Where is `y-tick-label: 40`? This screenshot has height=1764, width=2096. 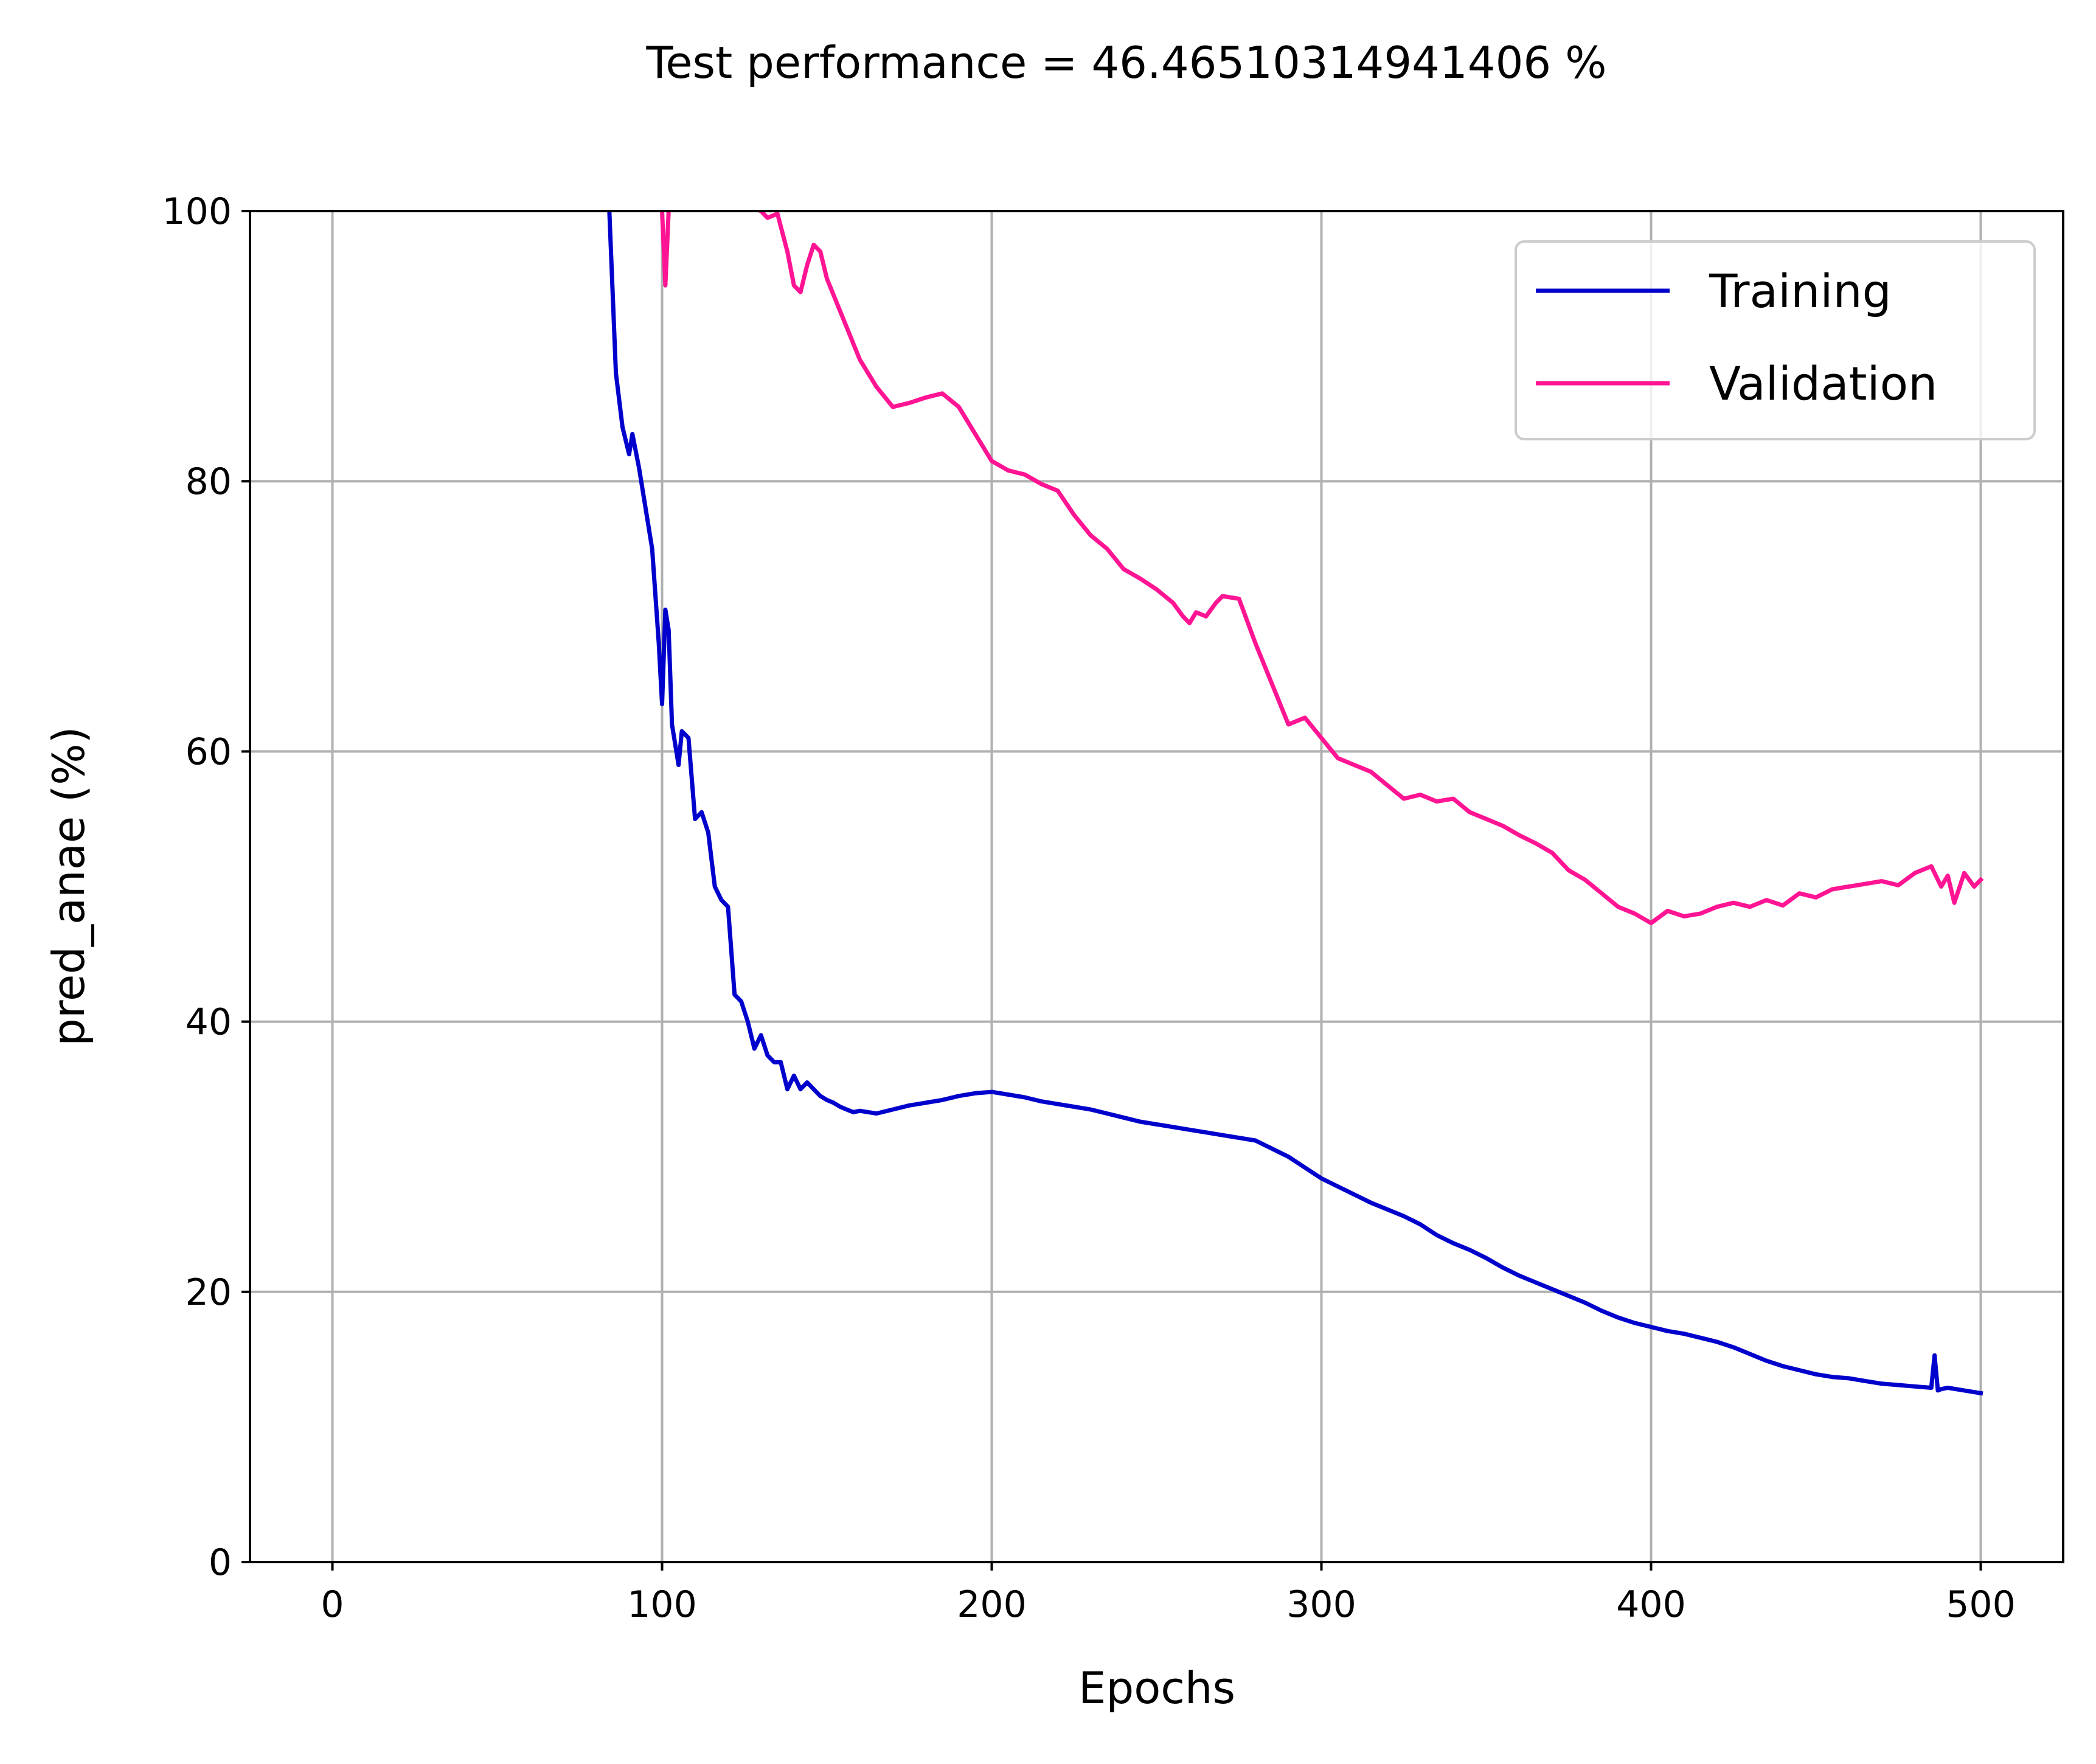 y-tick-label: 40 is located at coordinates (209, 1022).